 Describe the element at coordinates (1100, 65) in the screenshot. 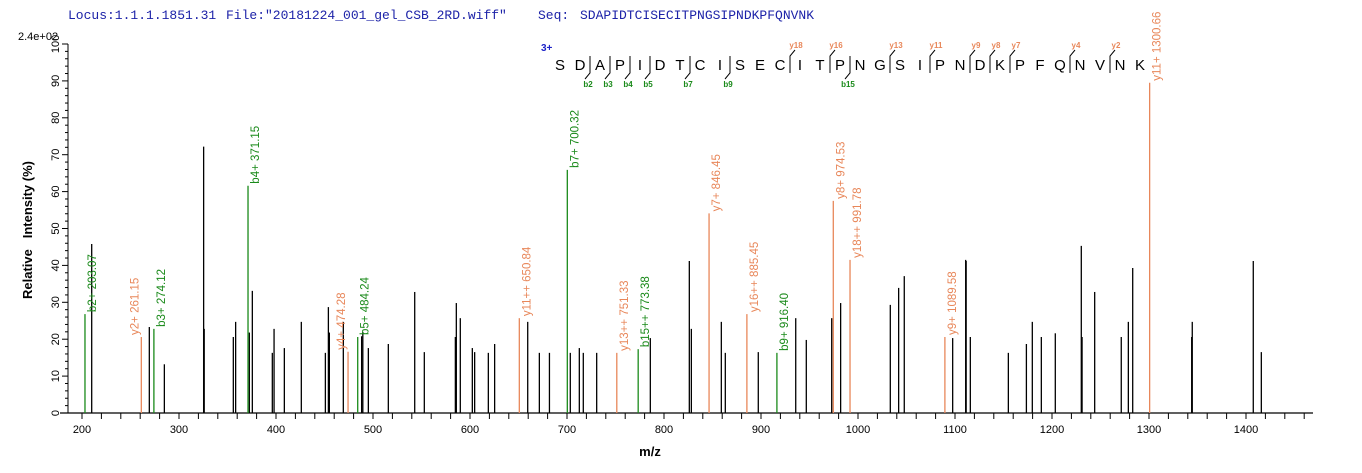

I see `residue: V` at that location.